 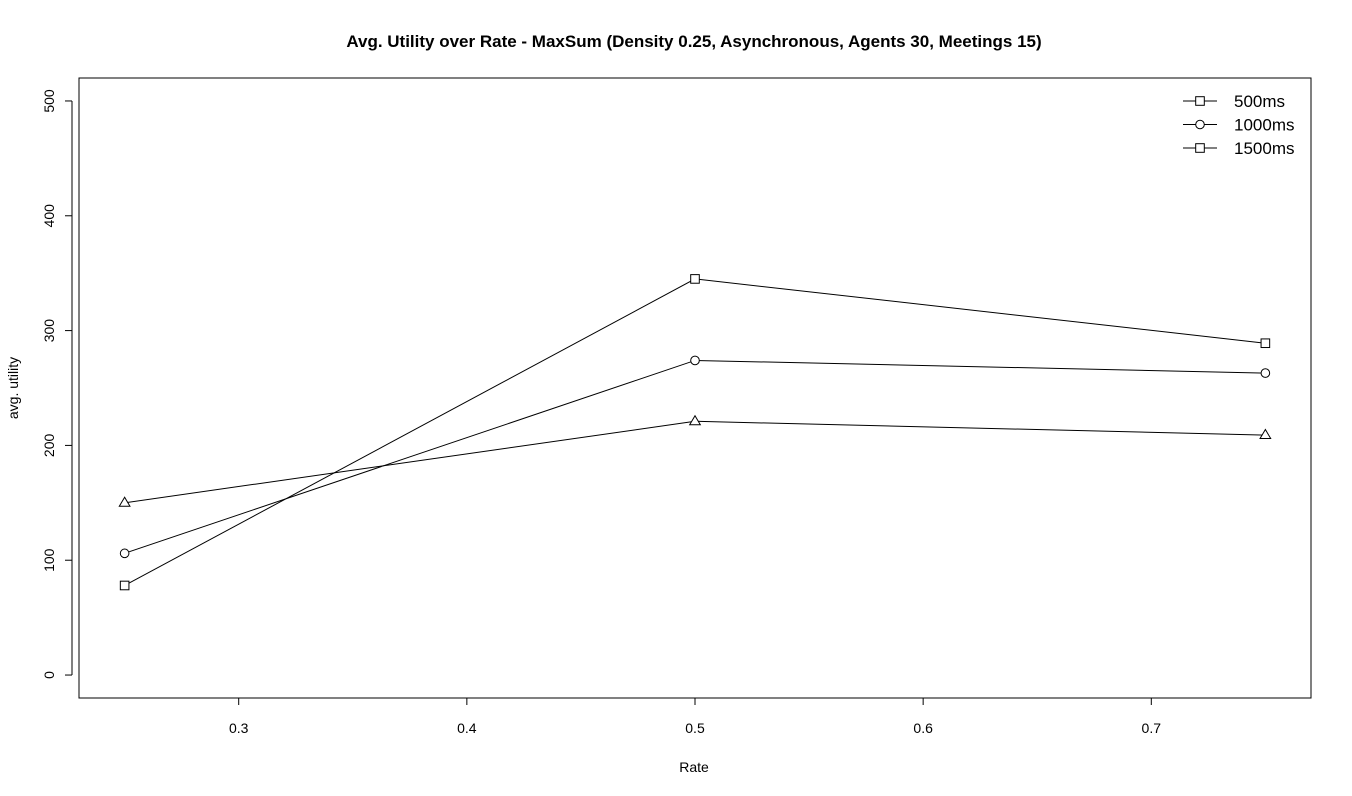 What do you see at coordinates (467, 728) in the screenshot?
I see `x-tick-label: 0.4` at bounding box center [467, 728].